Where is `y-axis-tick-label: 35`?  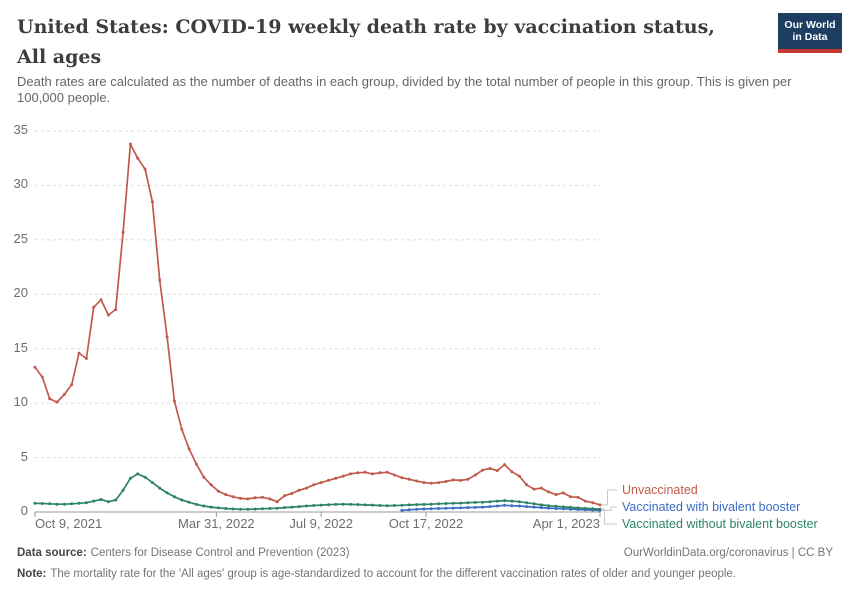
y-axis-tick-label: 35 is located at coordinates (20, 129).